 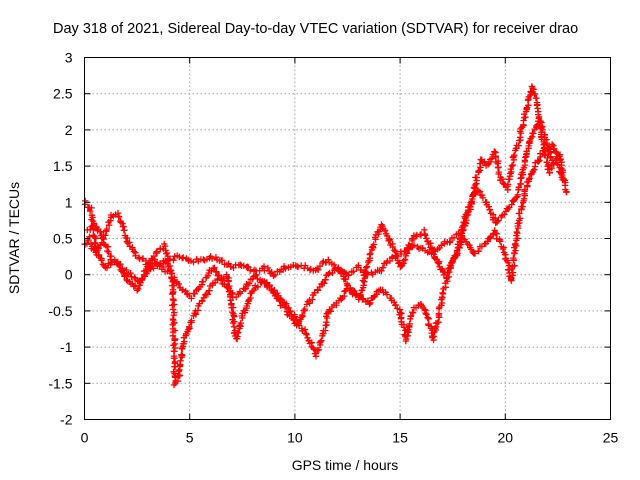 What do you see at coordinates (66, 420) in the screenshot?
I see `y-tick-label: -2` at bounding box center [66, 420].